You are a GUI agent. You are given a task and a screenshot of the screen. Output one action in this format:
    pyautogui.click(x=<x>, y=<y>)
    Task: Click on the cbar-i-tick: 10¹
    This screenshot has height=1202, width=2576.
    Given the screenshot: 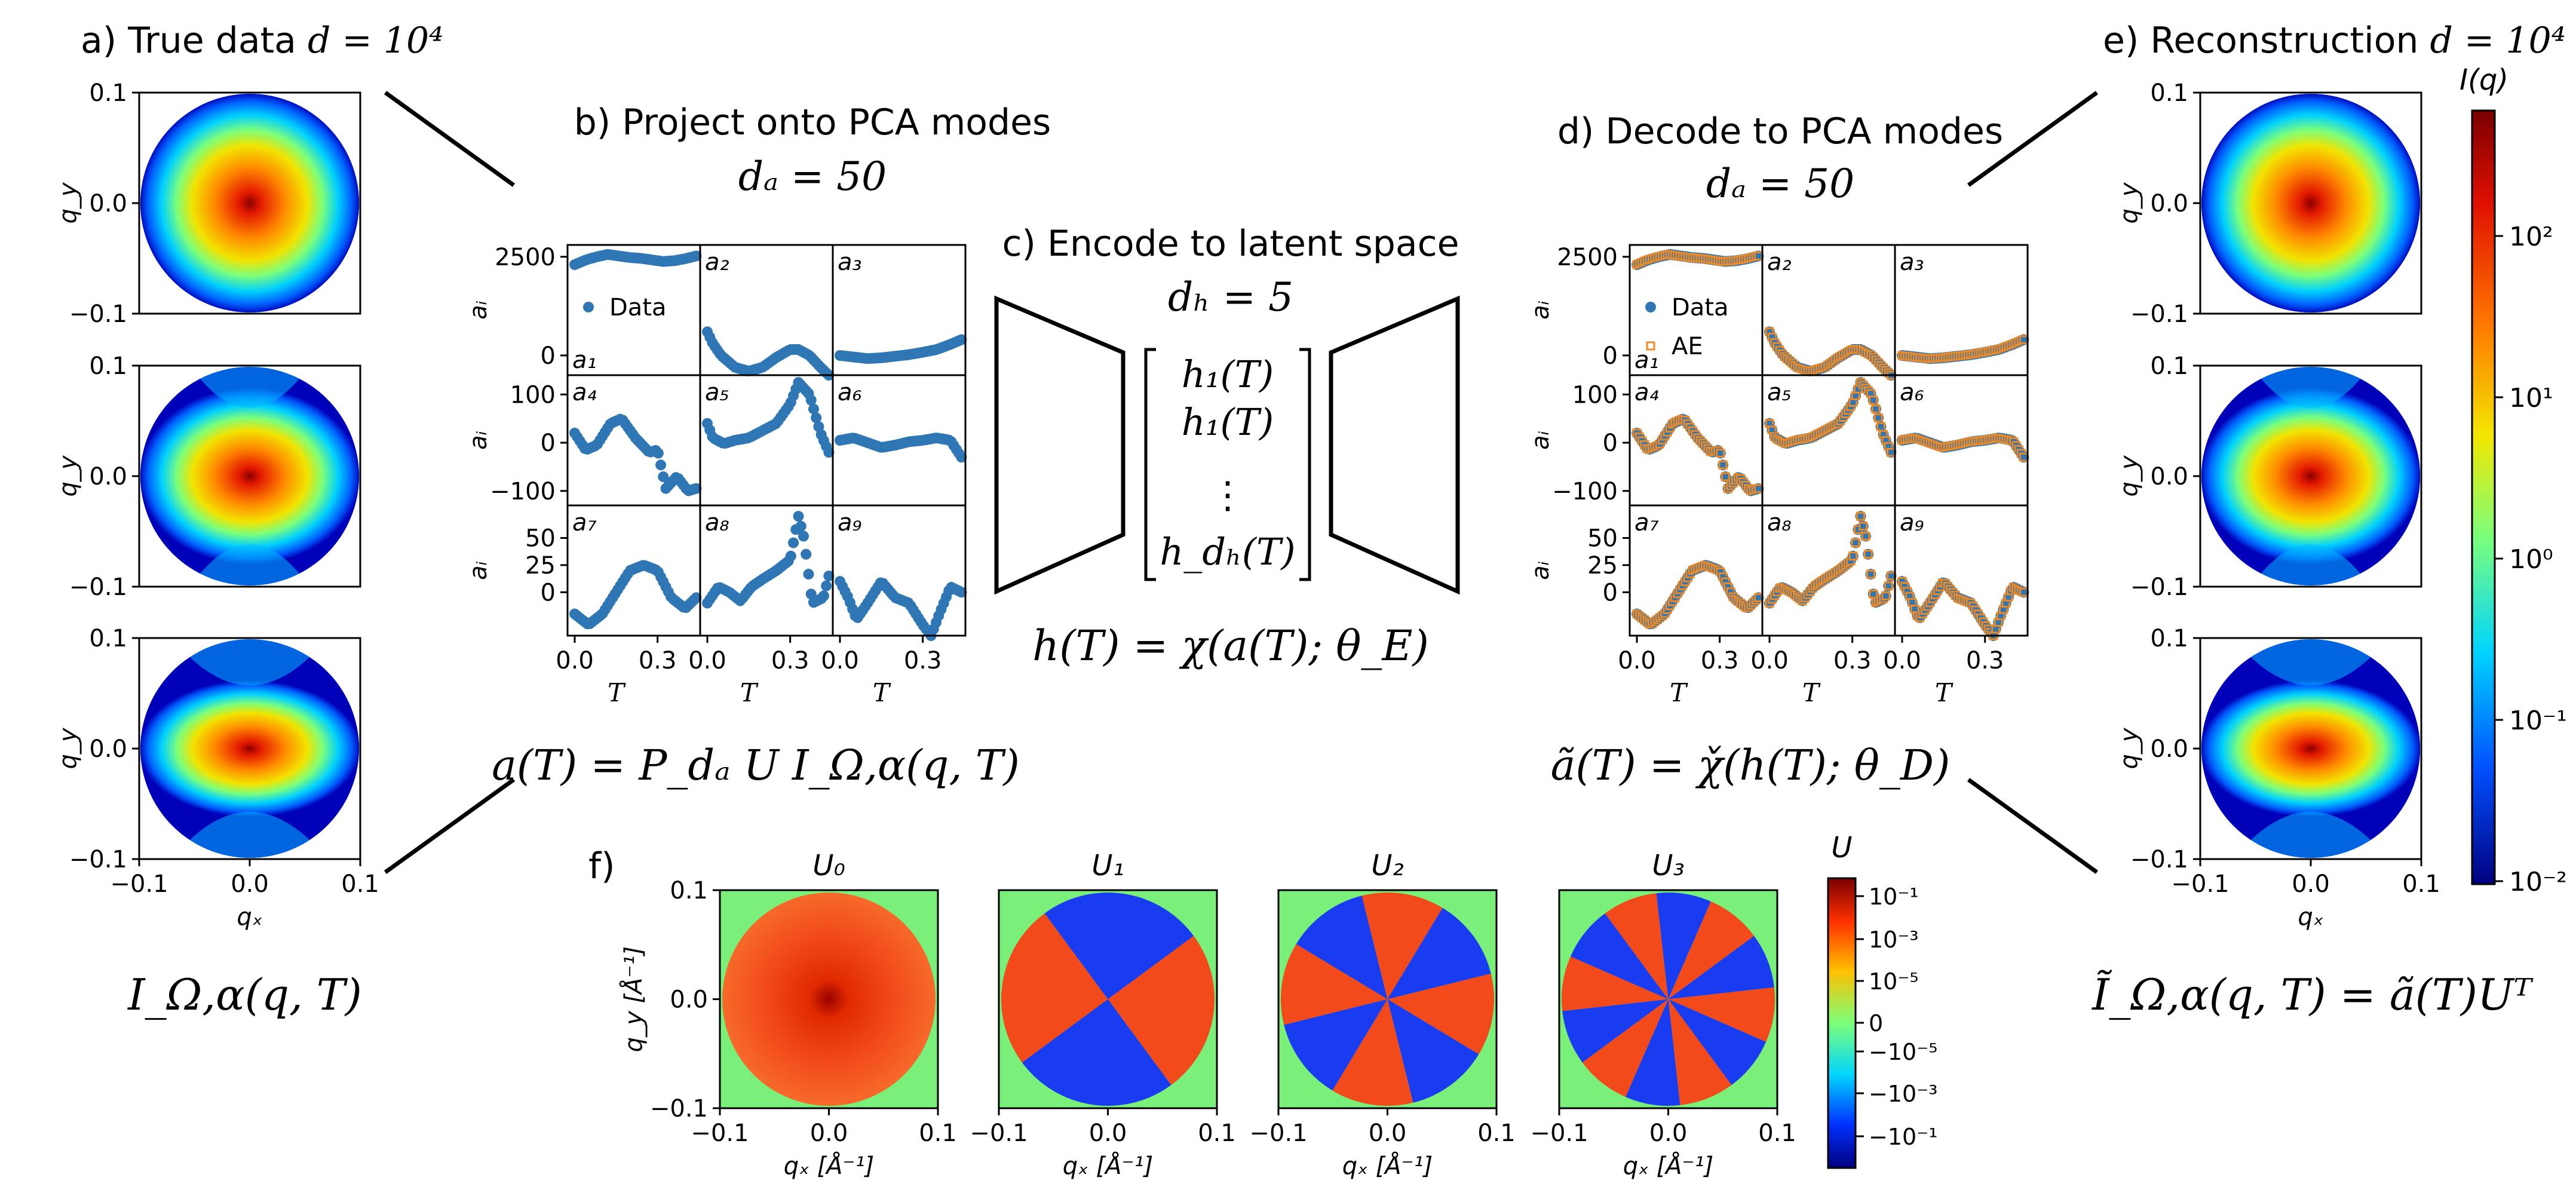 What is the action you would take?
    pyautogui.click(x=2531, y=398)
    